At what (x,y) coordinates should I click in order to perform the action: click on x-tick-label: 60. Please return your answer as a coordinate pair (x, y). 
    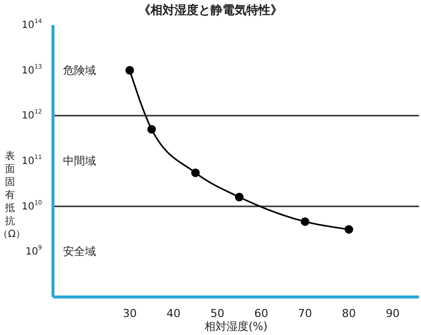
    Looking at the image, I should click on (261, 313).